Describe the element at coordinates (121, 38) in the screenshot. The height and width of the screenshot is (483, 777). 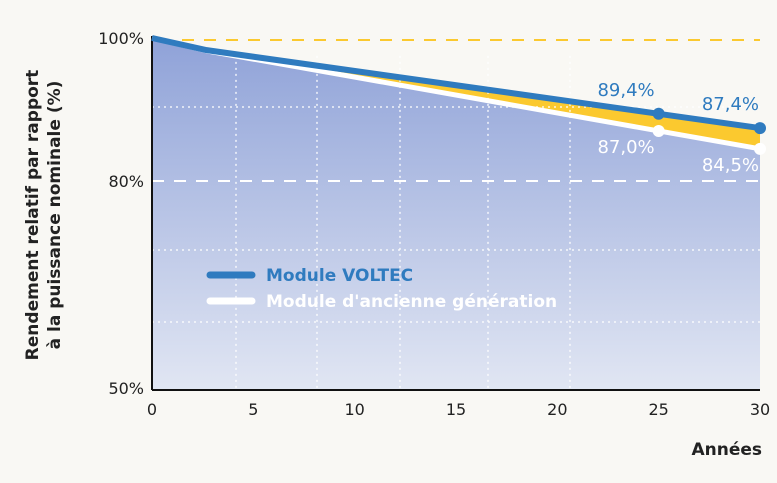
I see `y-tick-label: 100%` at that location.